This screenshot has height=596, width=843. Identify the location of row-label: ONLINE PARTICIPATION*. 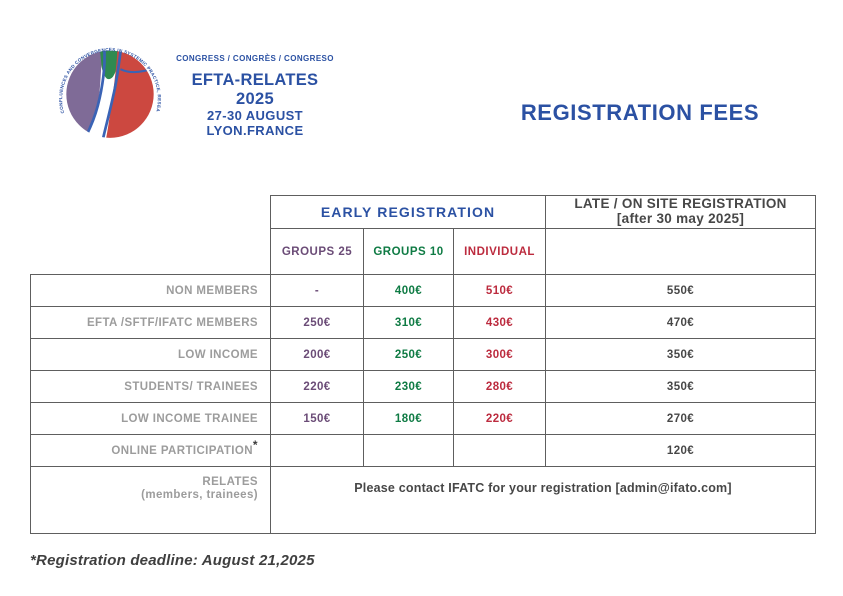
(150, 450).